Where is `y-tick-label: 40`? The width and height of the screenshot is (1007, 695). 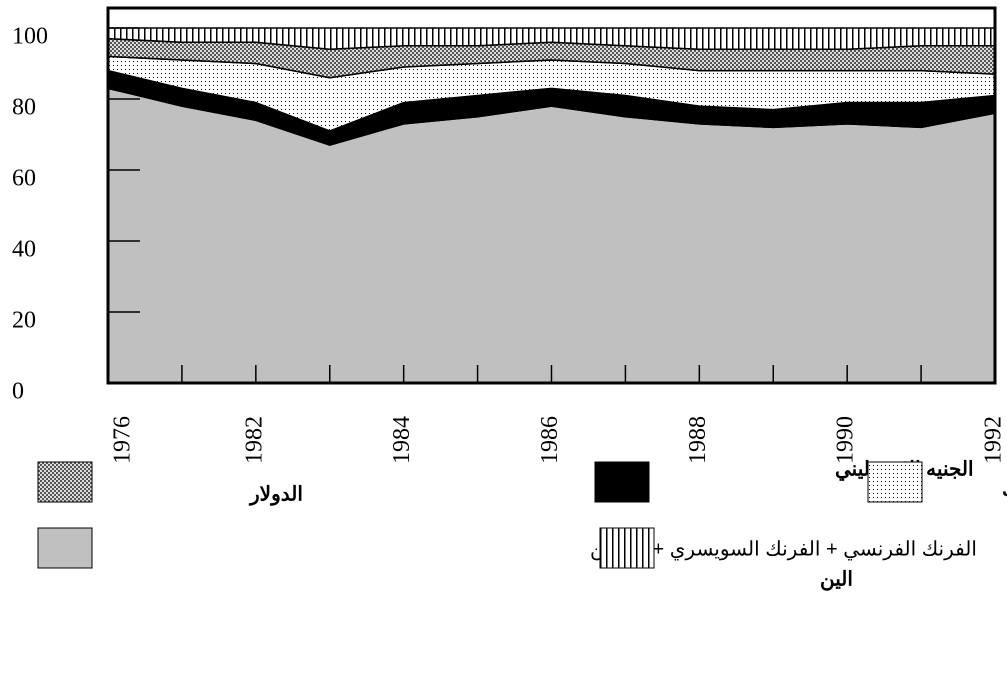 y-tick-label: 40 is located at coordinates (24, 250).